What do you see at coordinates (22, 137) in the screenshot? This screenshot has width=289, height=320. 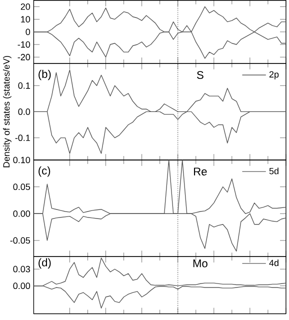 I see `y-tick-label: -0.1` at bounding box center [22, 137].